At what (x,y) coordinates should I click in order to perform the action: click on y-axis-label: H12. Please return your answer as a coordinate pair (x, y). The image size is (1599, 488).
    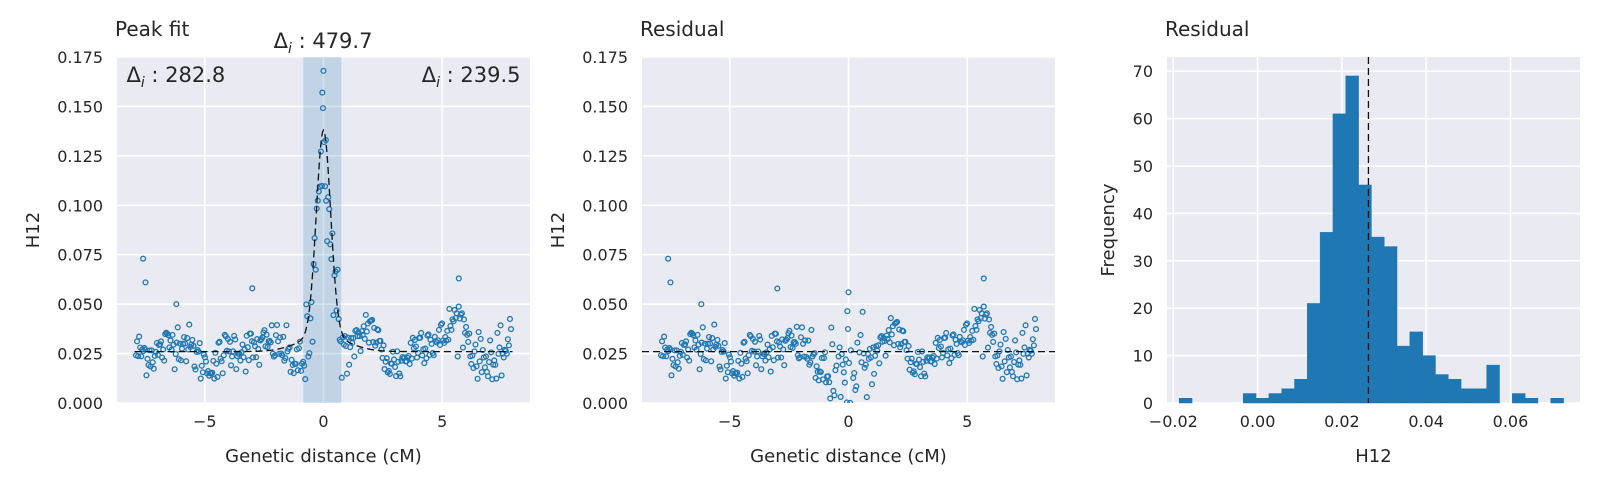
    Looking at the image, I should click on (33, 230).